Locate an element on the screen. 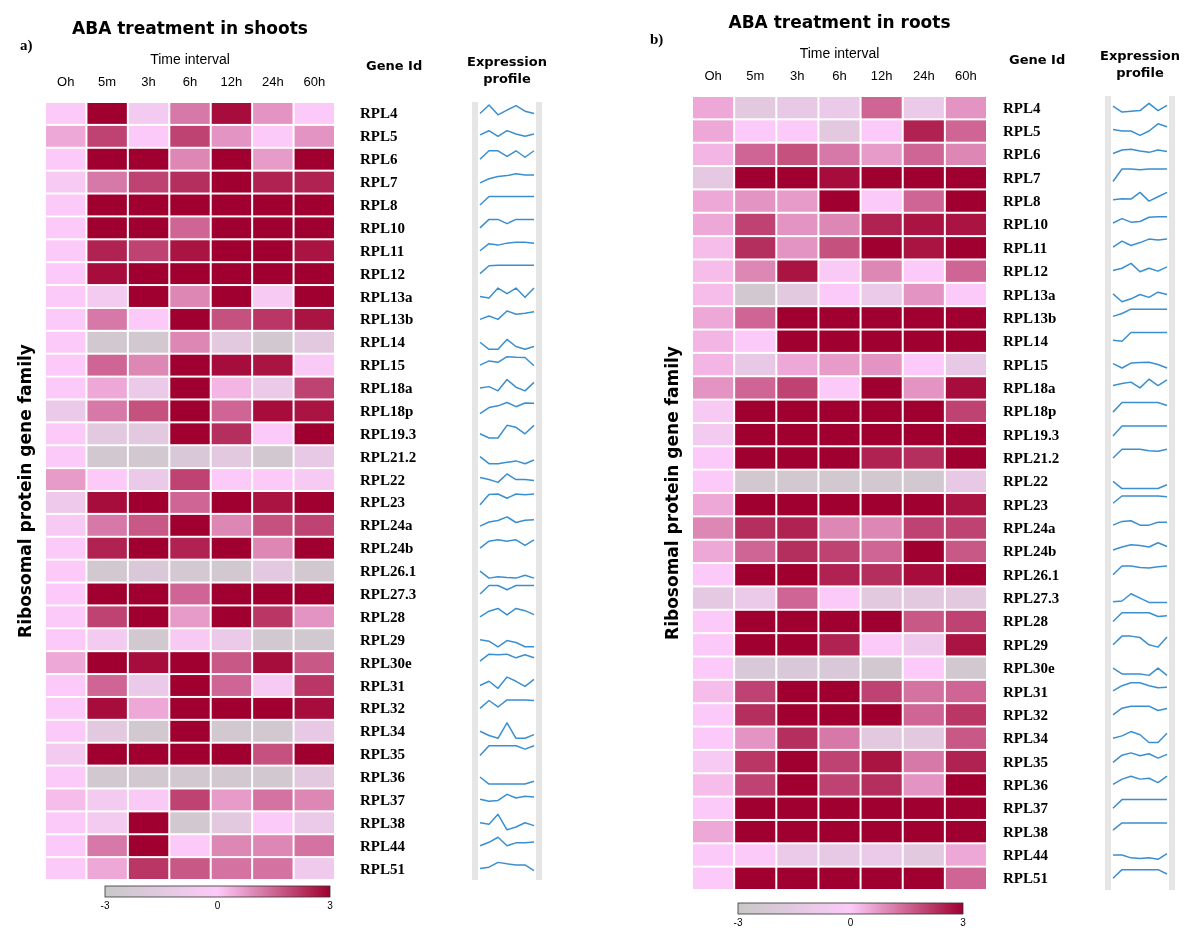 This screenshot has width=1188, height=936. chart-title: ABA treatment in roots is located at coordinates (839, 22).